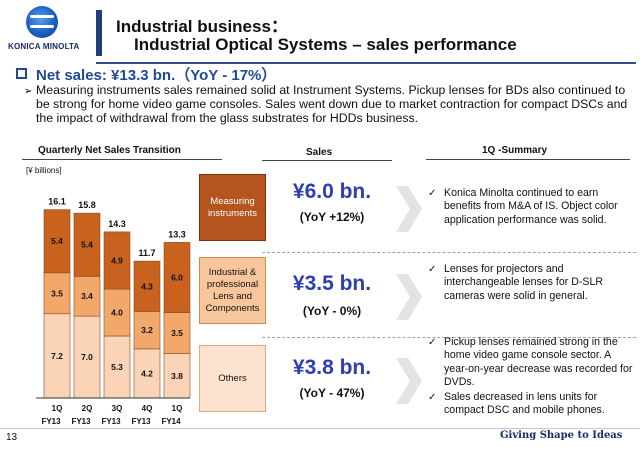 The height and width of the screenshot is (452, 640). Describe the element at coordinates (332, 311) in the screenshot. I see `sales-yoy-industrial: (YoY - 0%)` at that location.